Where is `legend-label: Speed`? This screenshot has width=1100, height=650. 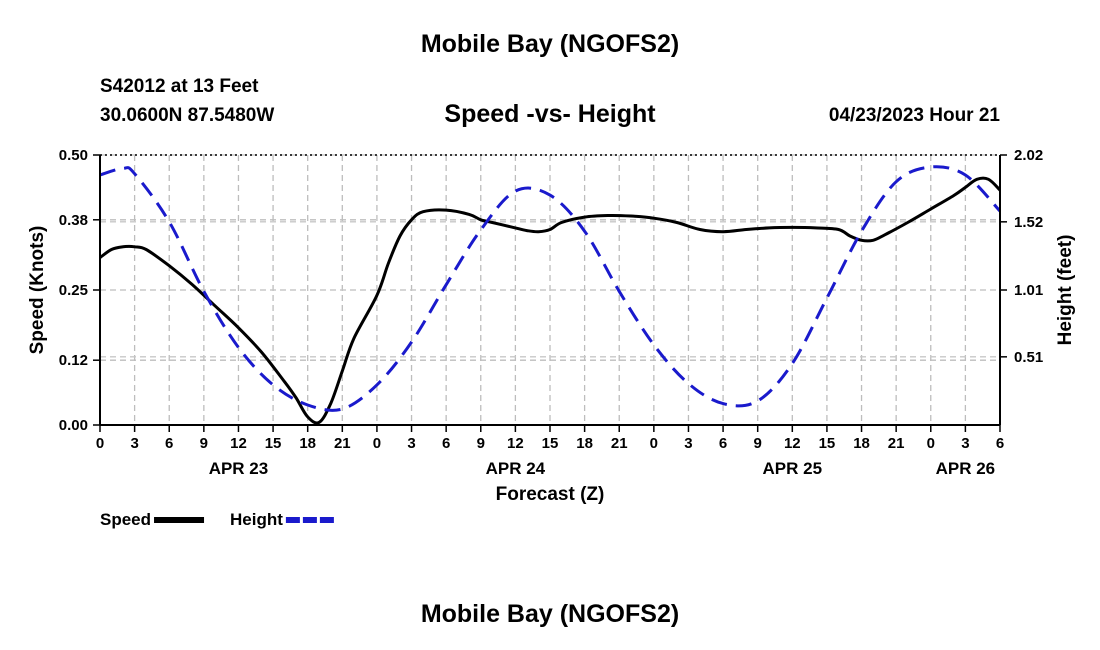 legend-label: Speed is located at coordinates (125, 519).